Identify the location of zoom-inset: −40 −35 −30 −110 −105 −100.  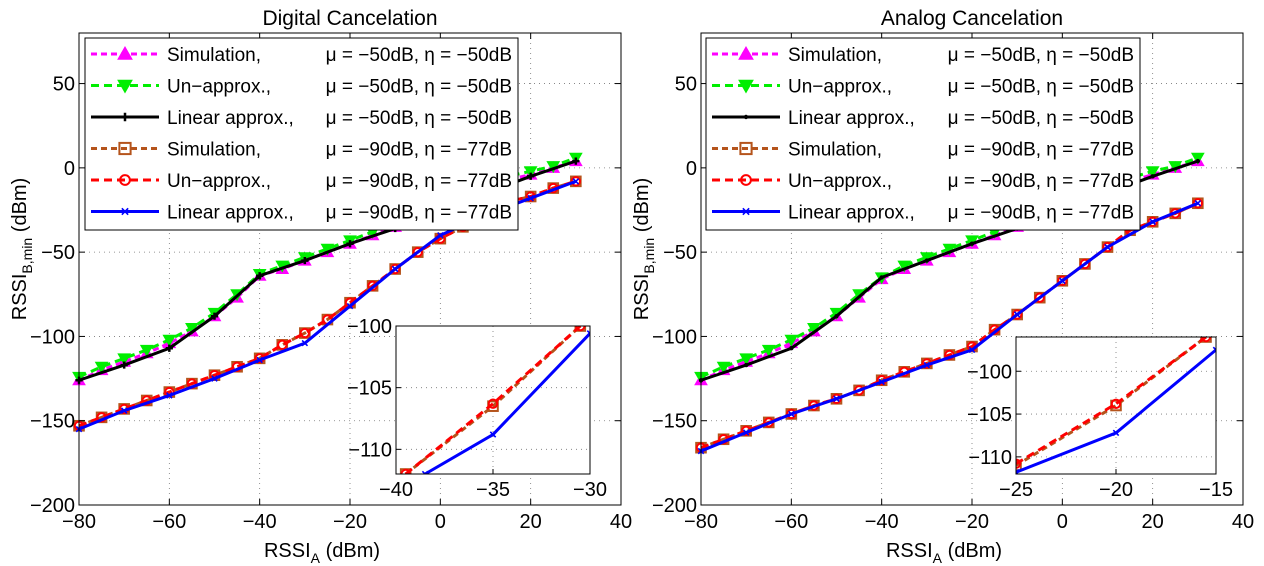
(477, 408).